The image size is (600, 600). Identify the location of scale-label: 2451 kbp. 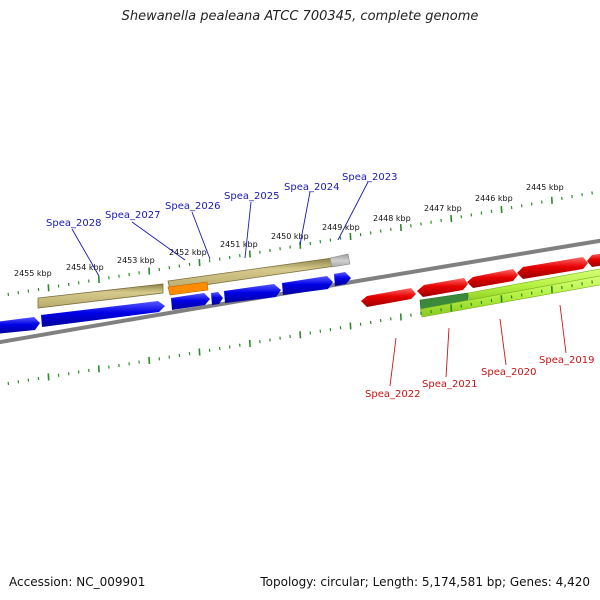
(239, 244).